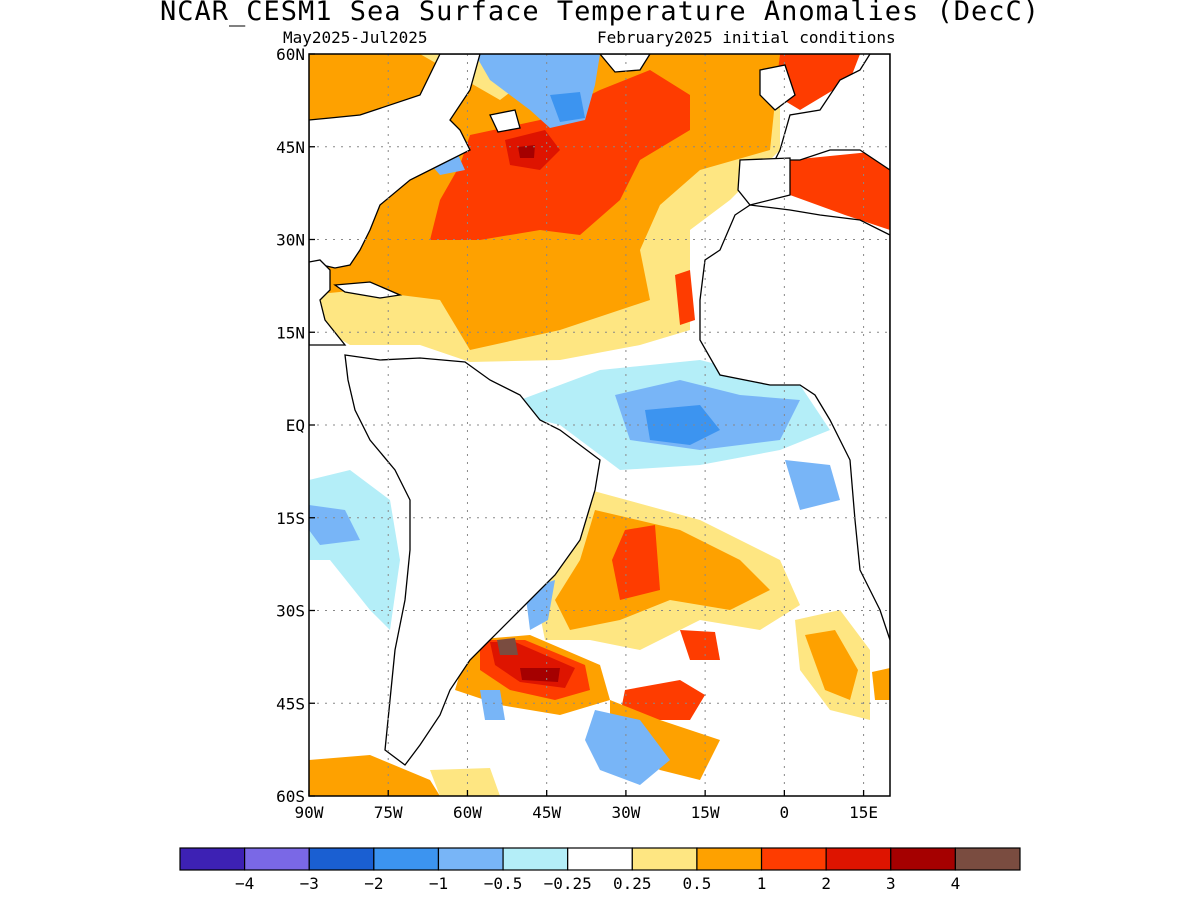  Describe the element at coordinates (540, 675) in the screenshot. I see `anomaly-region-4-brazil` at that location.